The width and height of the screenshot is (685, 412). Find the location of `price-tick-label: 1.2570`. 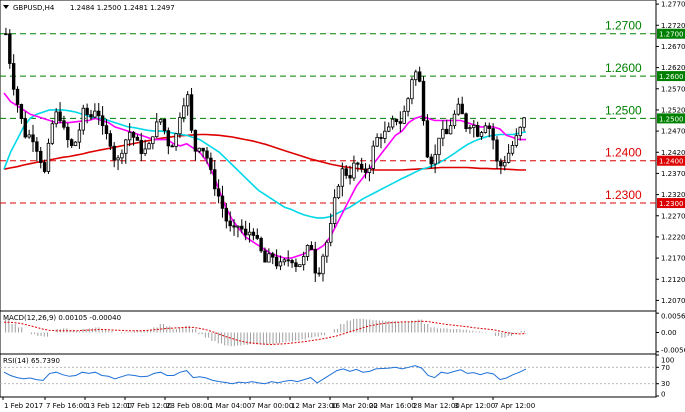

price-tick-label: 1.2570 is located at coordinates (673, 89).